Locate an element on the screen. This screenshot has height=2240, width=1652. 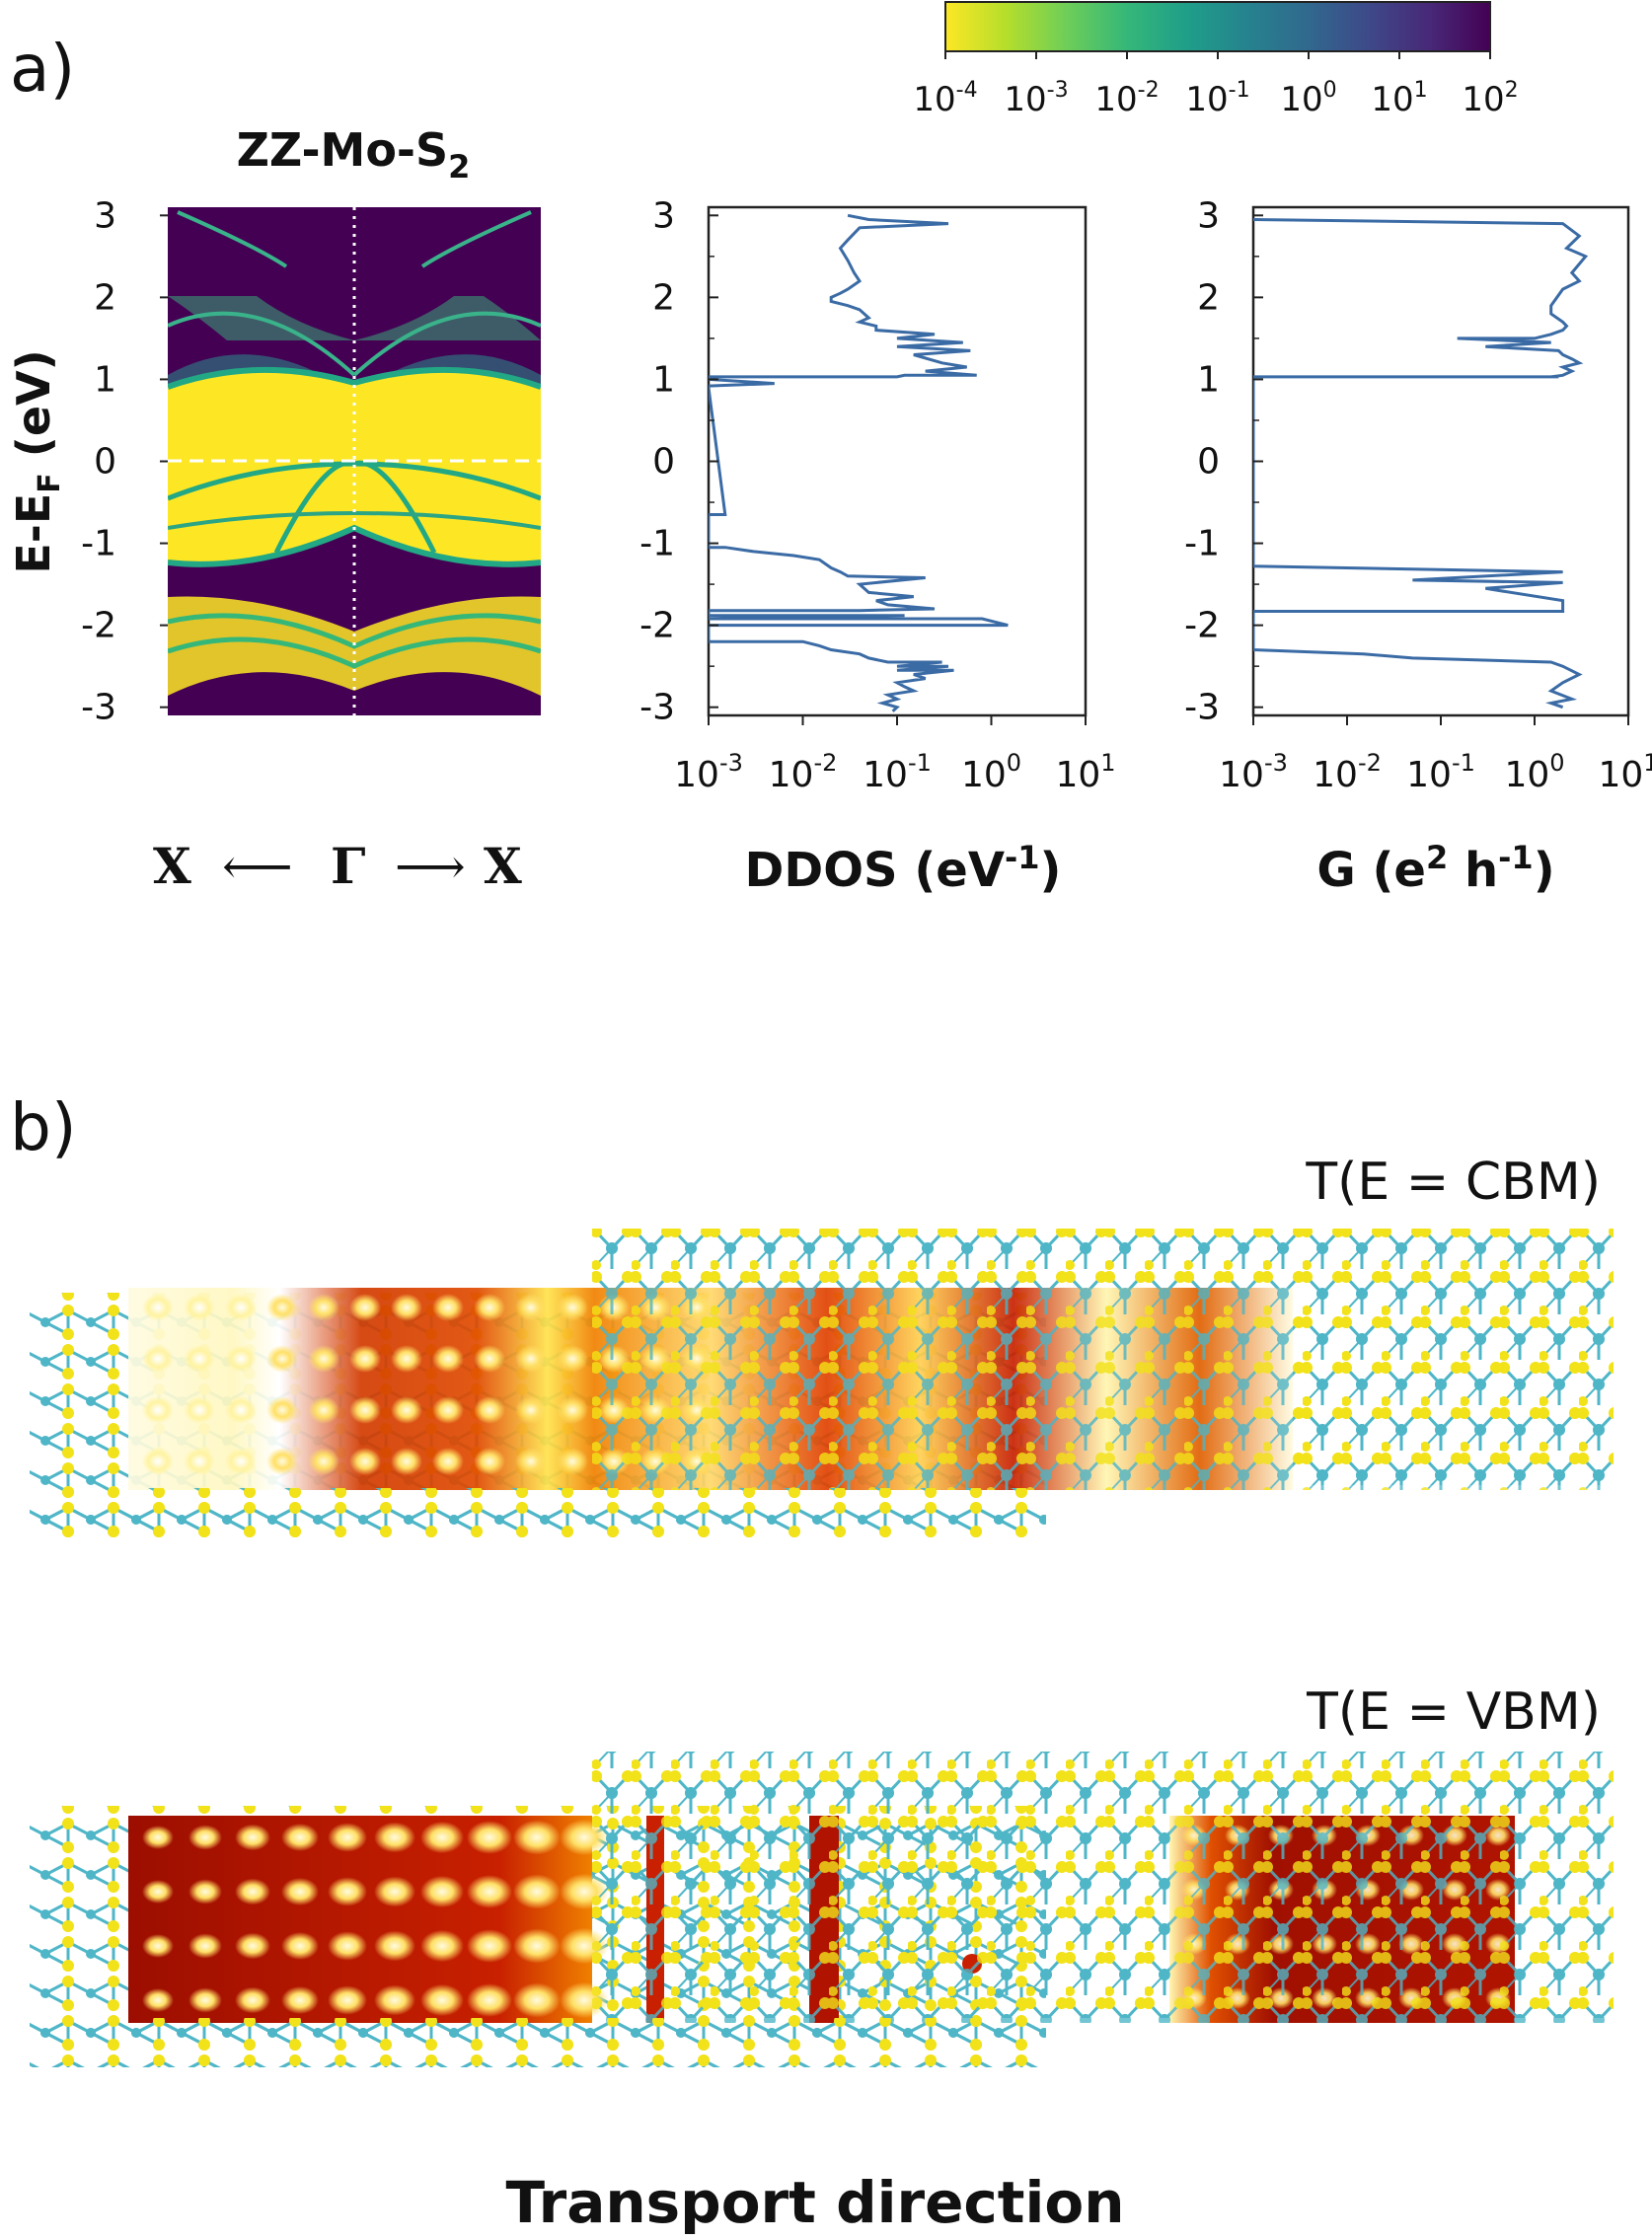
colorbar-gradient is located at coordinates (1218, 26).